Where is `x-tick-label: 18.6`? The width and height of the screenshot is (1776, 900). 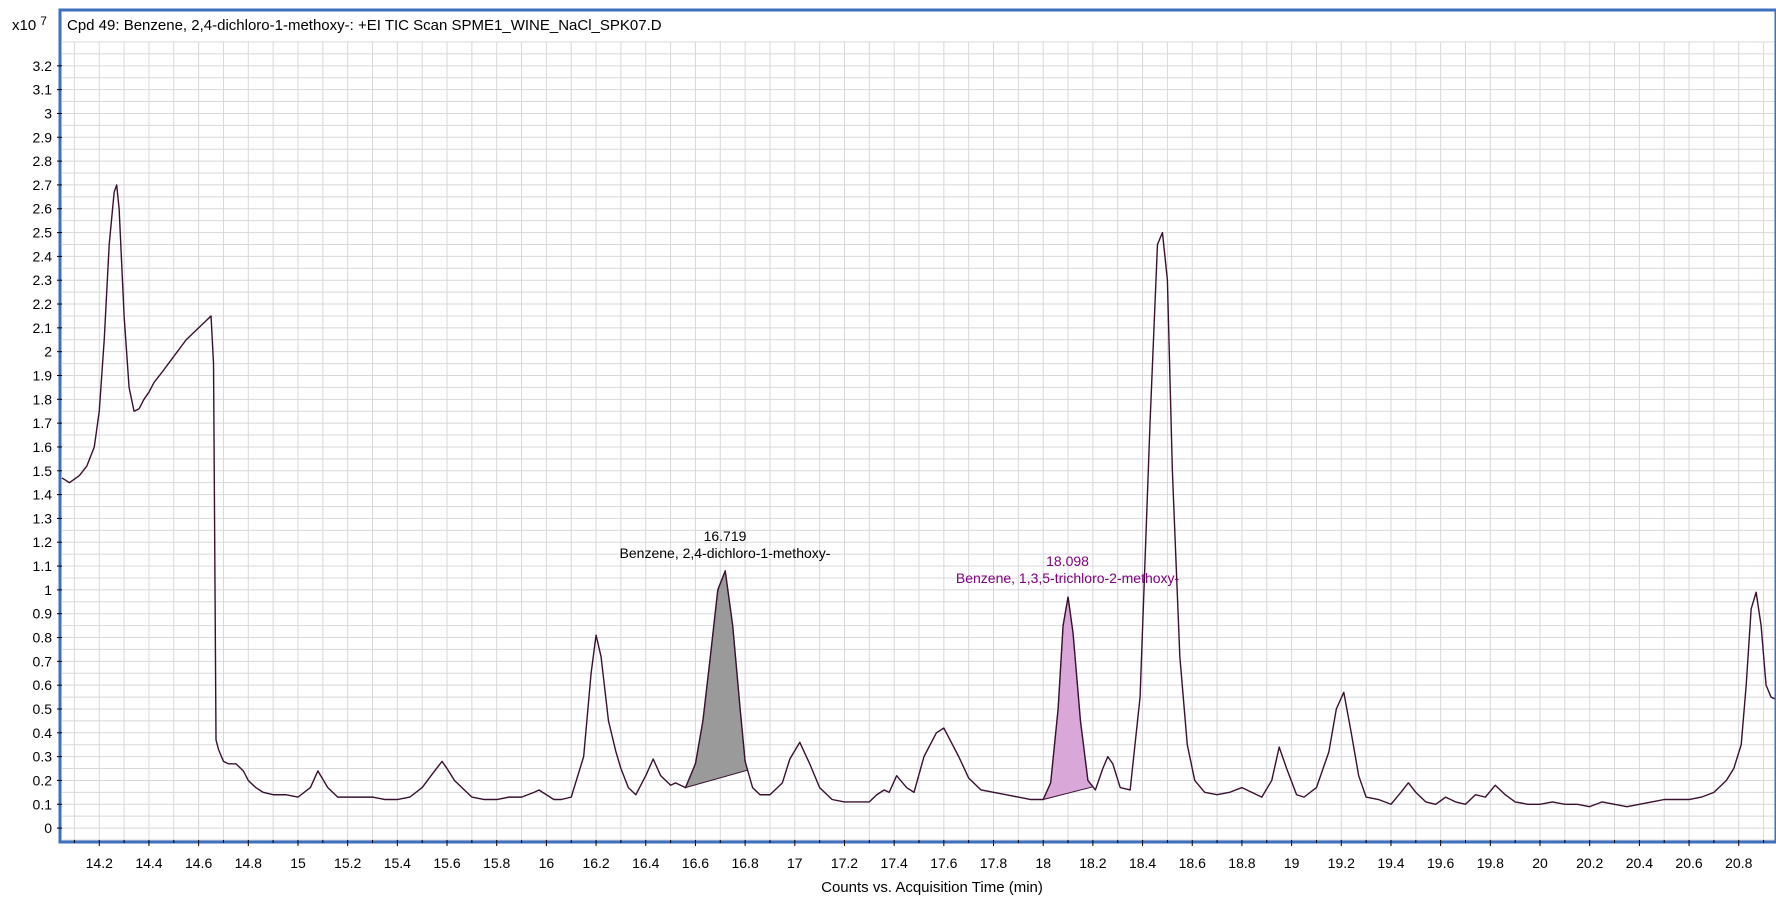
x-tick-label: 18.6 is located at coordinates (1192, 863).